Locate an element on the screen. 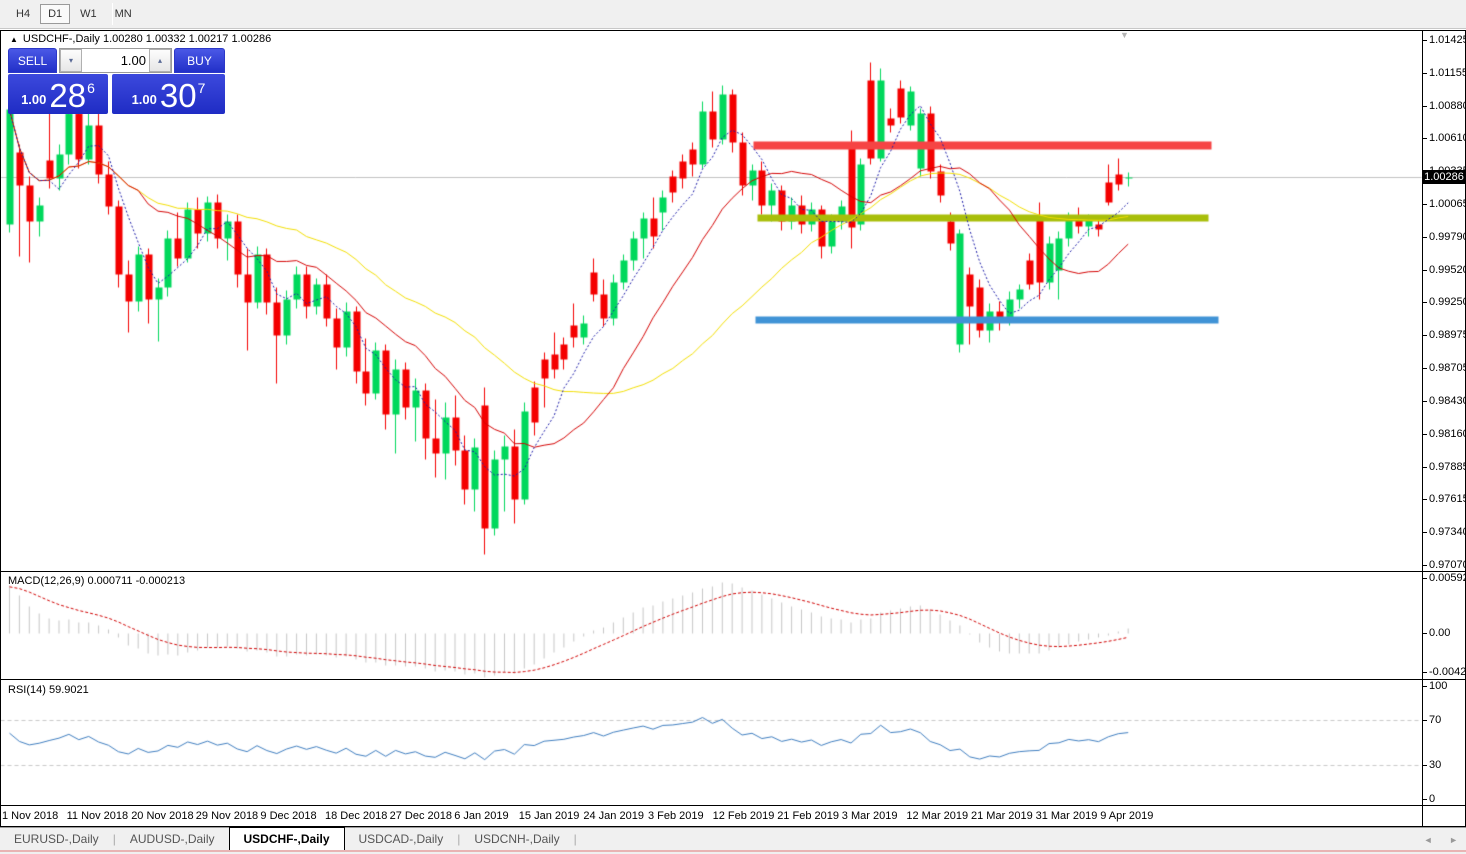  chart-shift-marker-icon: ▼ is located at coordinates (1124, 35).